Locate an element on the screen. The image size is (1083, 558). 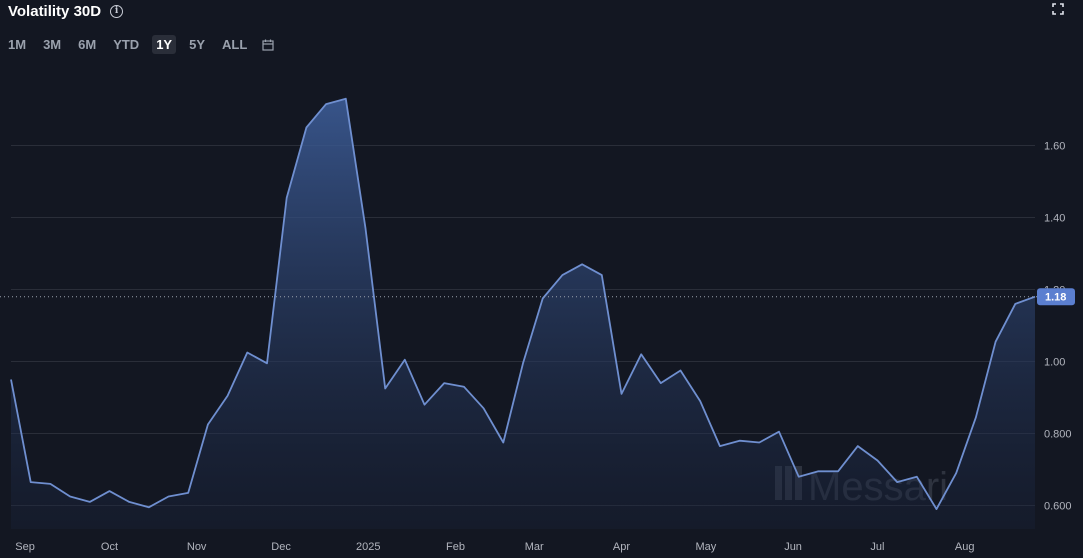
x-tick-label: Jul is located at coordinates (877, 547).